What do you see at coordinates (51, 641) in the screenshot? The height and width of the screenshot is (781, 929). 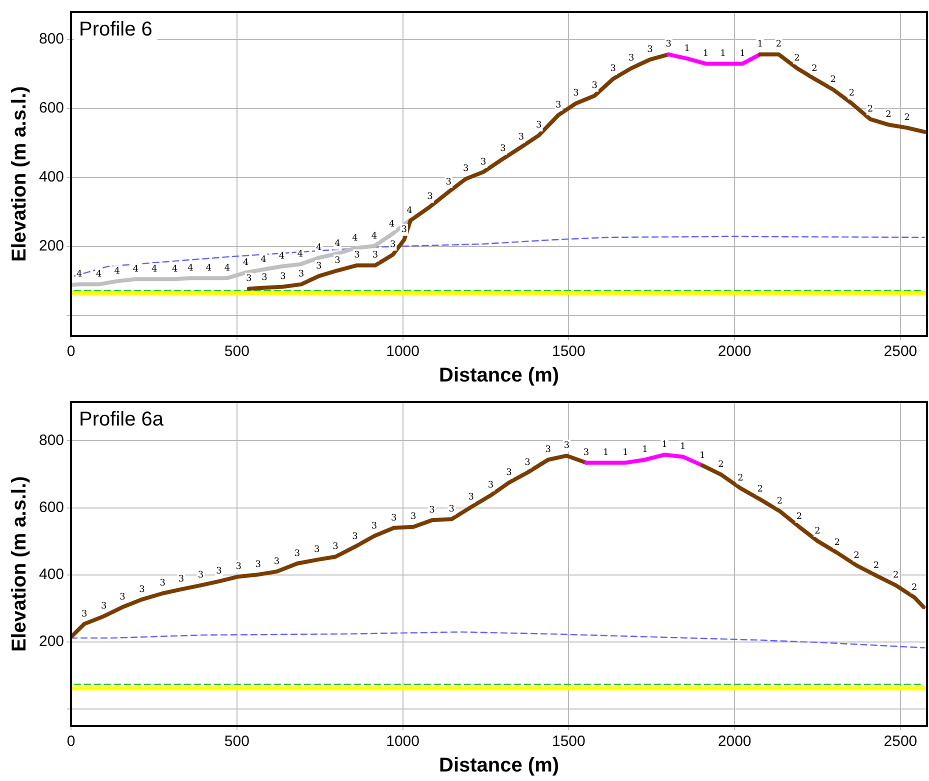 I see `y-tick-label: 200` at bounding box center [51, 641].